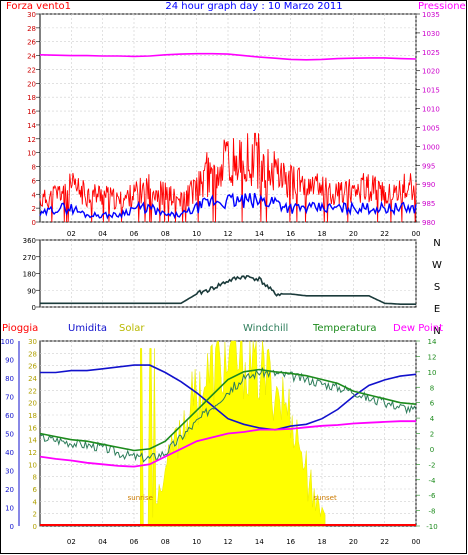 This screenshot has width=468, height=555. I want to click on humidity-tick-label: 40, so click(9, 453).